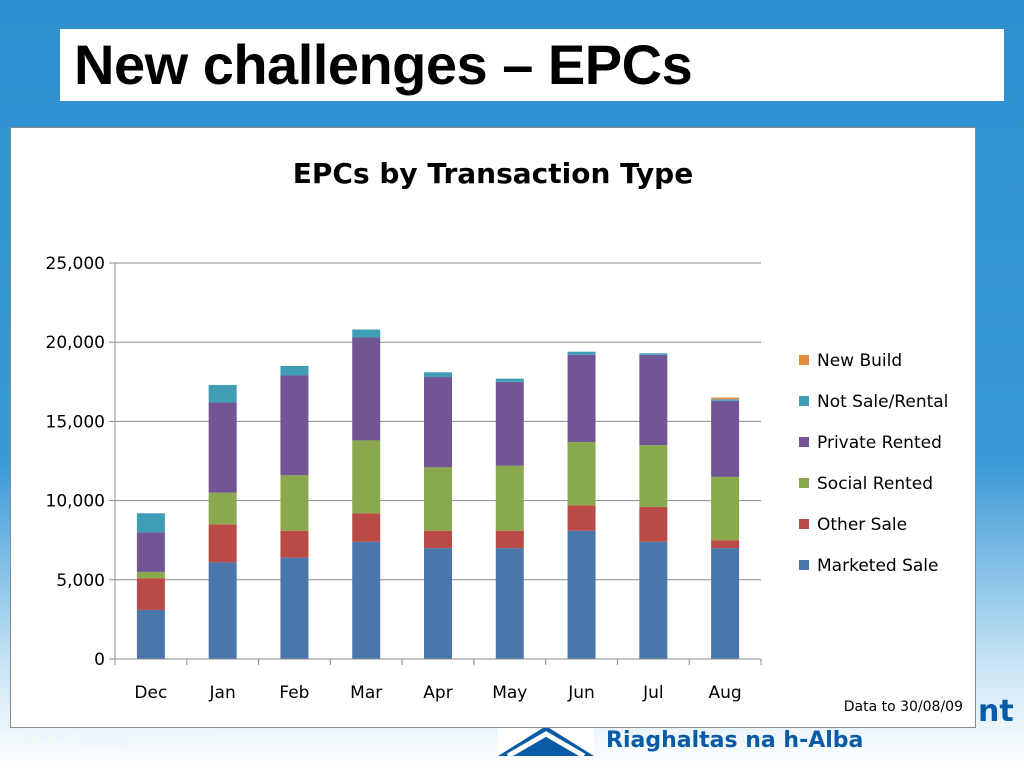 This screenshot has width=1024, height=768. Describe the element at coordinates (80, 581) in the screenshot. I see `y-tick-label: 5,000` at that location.